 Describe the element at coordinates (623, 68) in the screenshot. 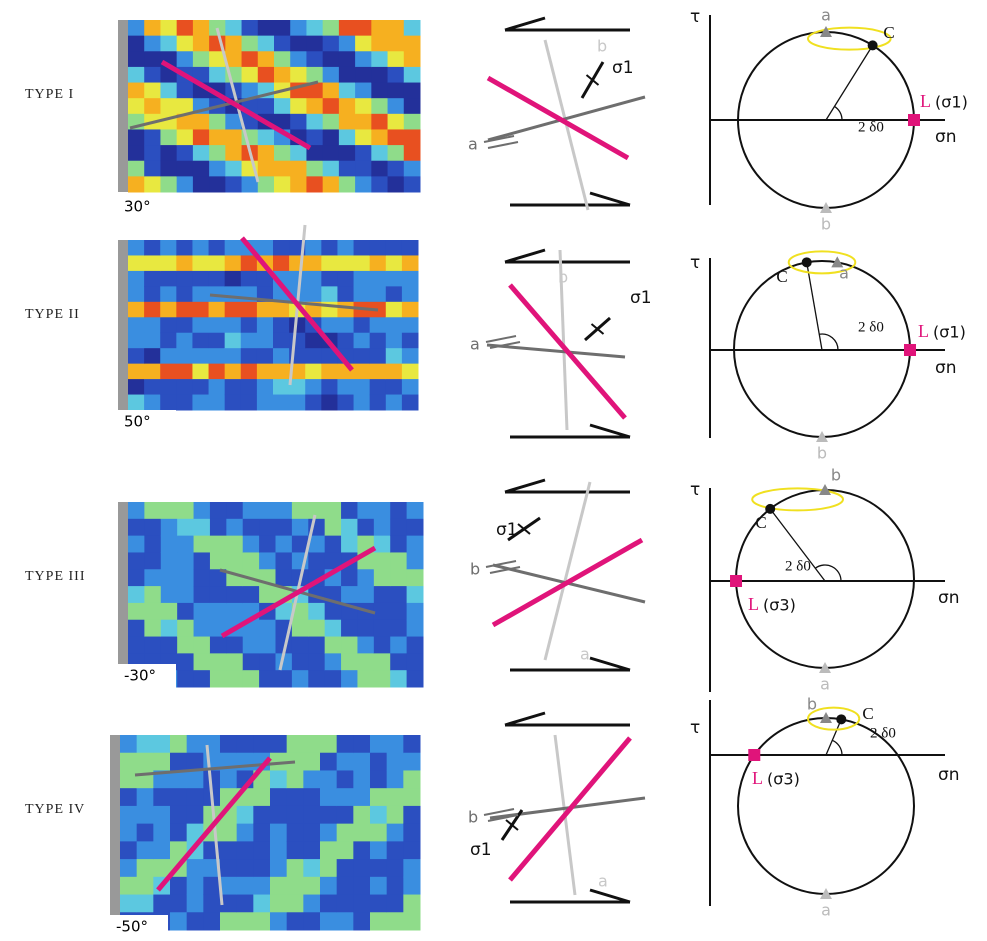

I see `sigma-label: σ1` at that location.